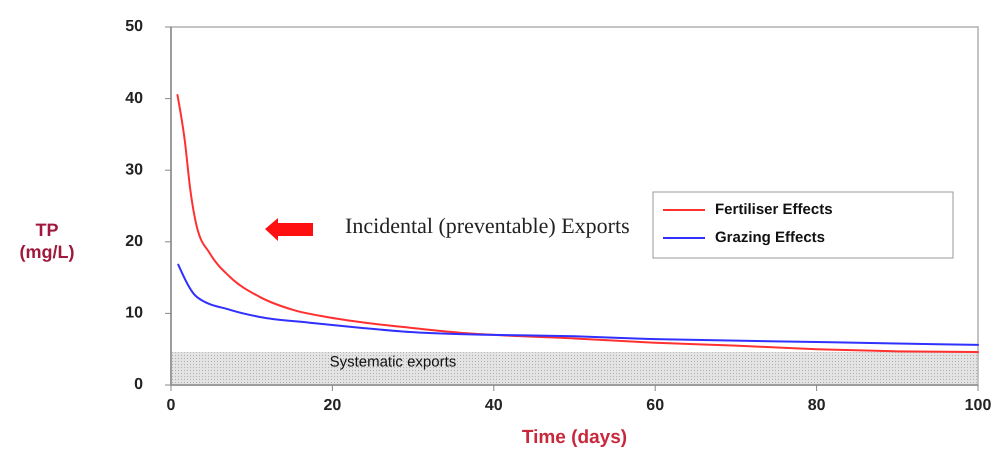 This screenshot has width=991, height=461. What do you see at coordinates (487, 225) in the screenshot?
I see `annotation: Incidental (preventable) Exports` at bounding box center [487, 225].